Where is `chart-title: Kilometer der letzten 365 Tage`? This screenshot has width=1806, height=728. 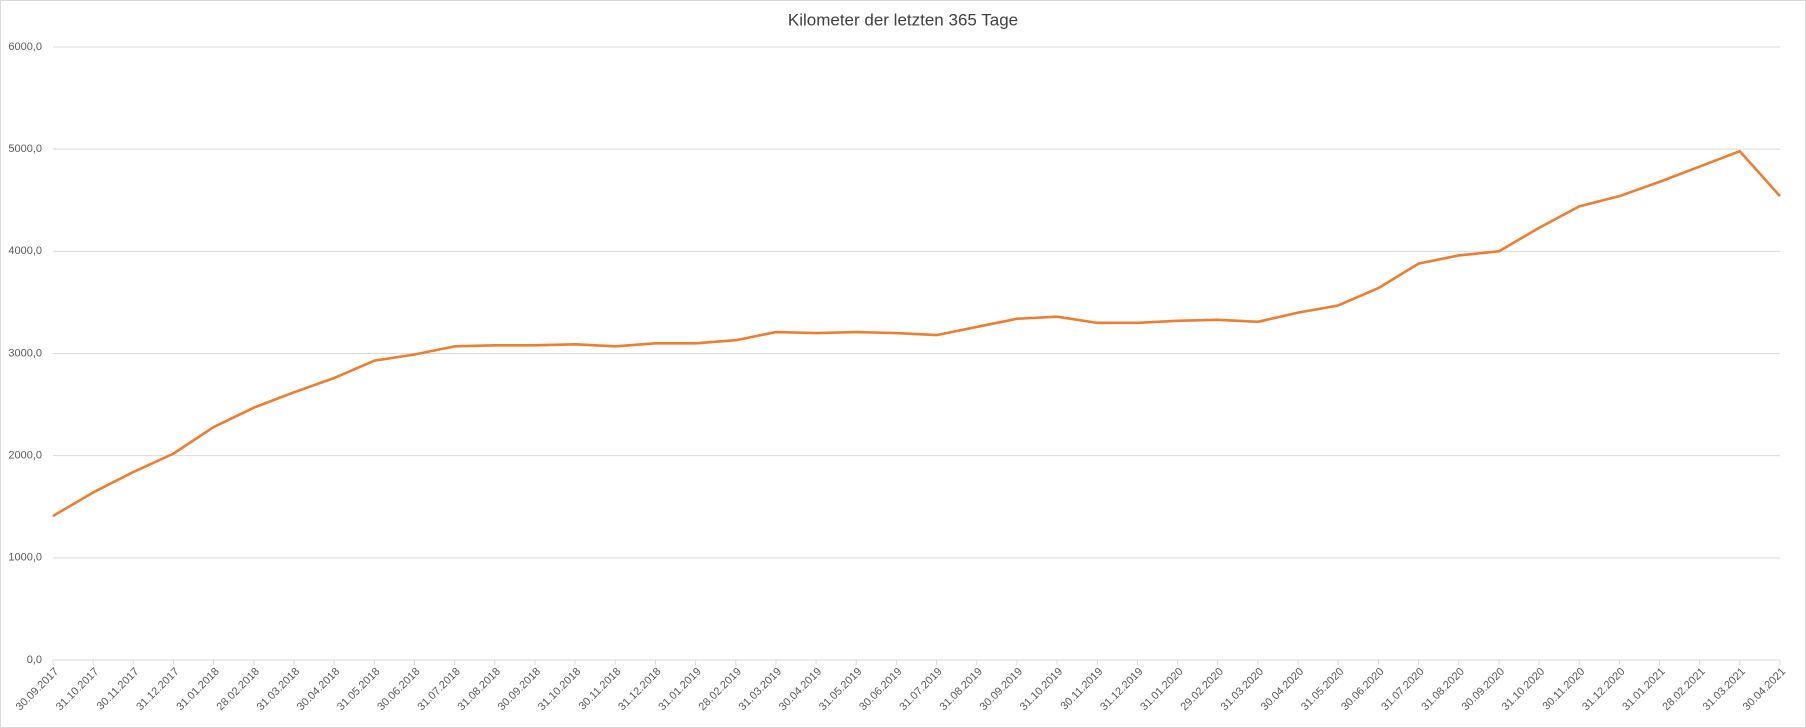
chart-title: Kilometer der letzten 365 Tage is located at coordinates (903, 19).